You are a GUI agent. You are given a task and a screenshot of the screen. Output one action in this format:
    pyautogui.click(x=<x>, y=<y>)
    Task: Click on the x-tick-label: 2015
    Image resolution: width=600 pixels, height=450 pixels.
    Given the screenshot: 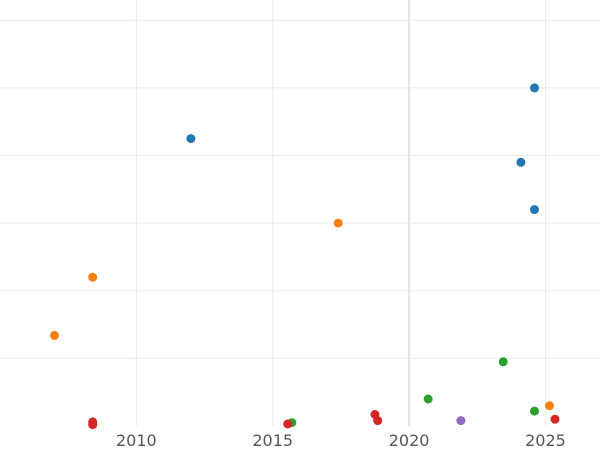 What is the action you would take?
    pyautogui.click(x=272, y=440)
    